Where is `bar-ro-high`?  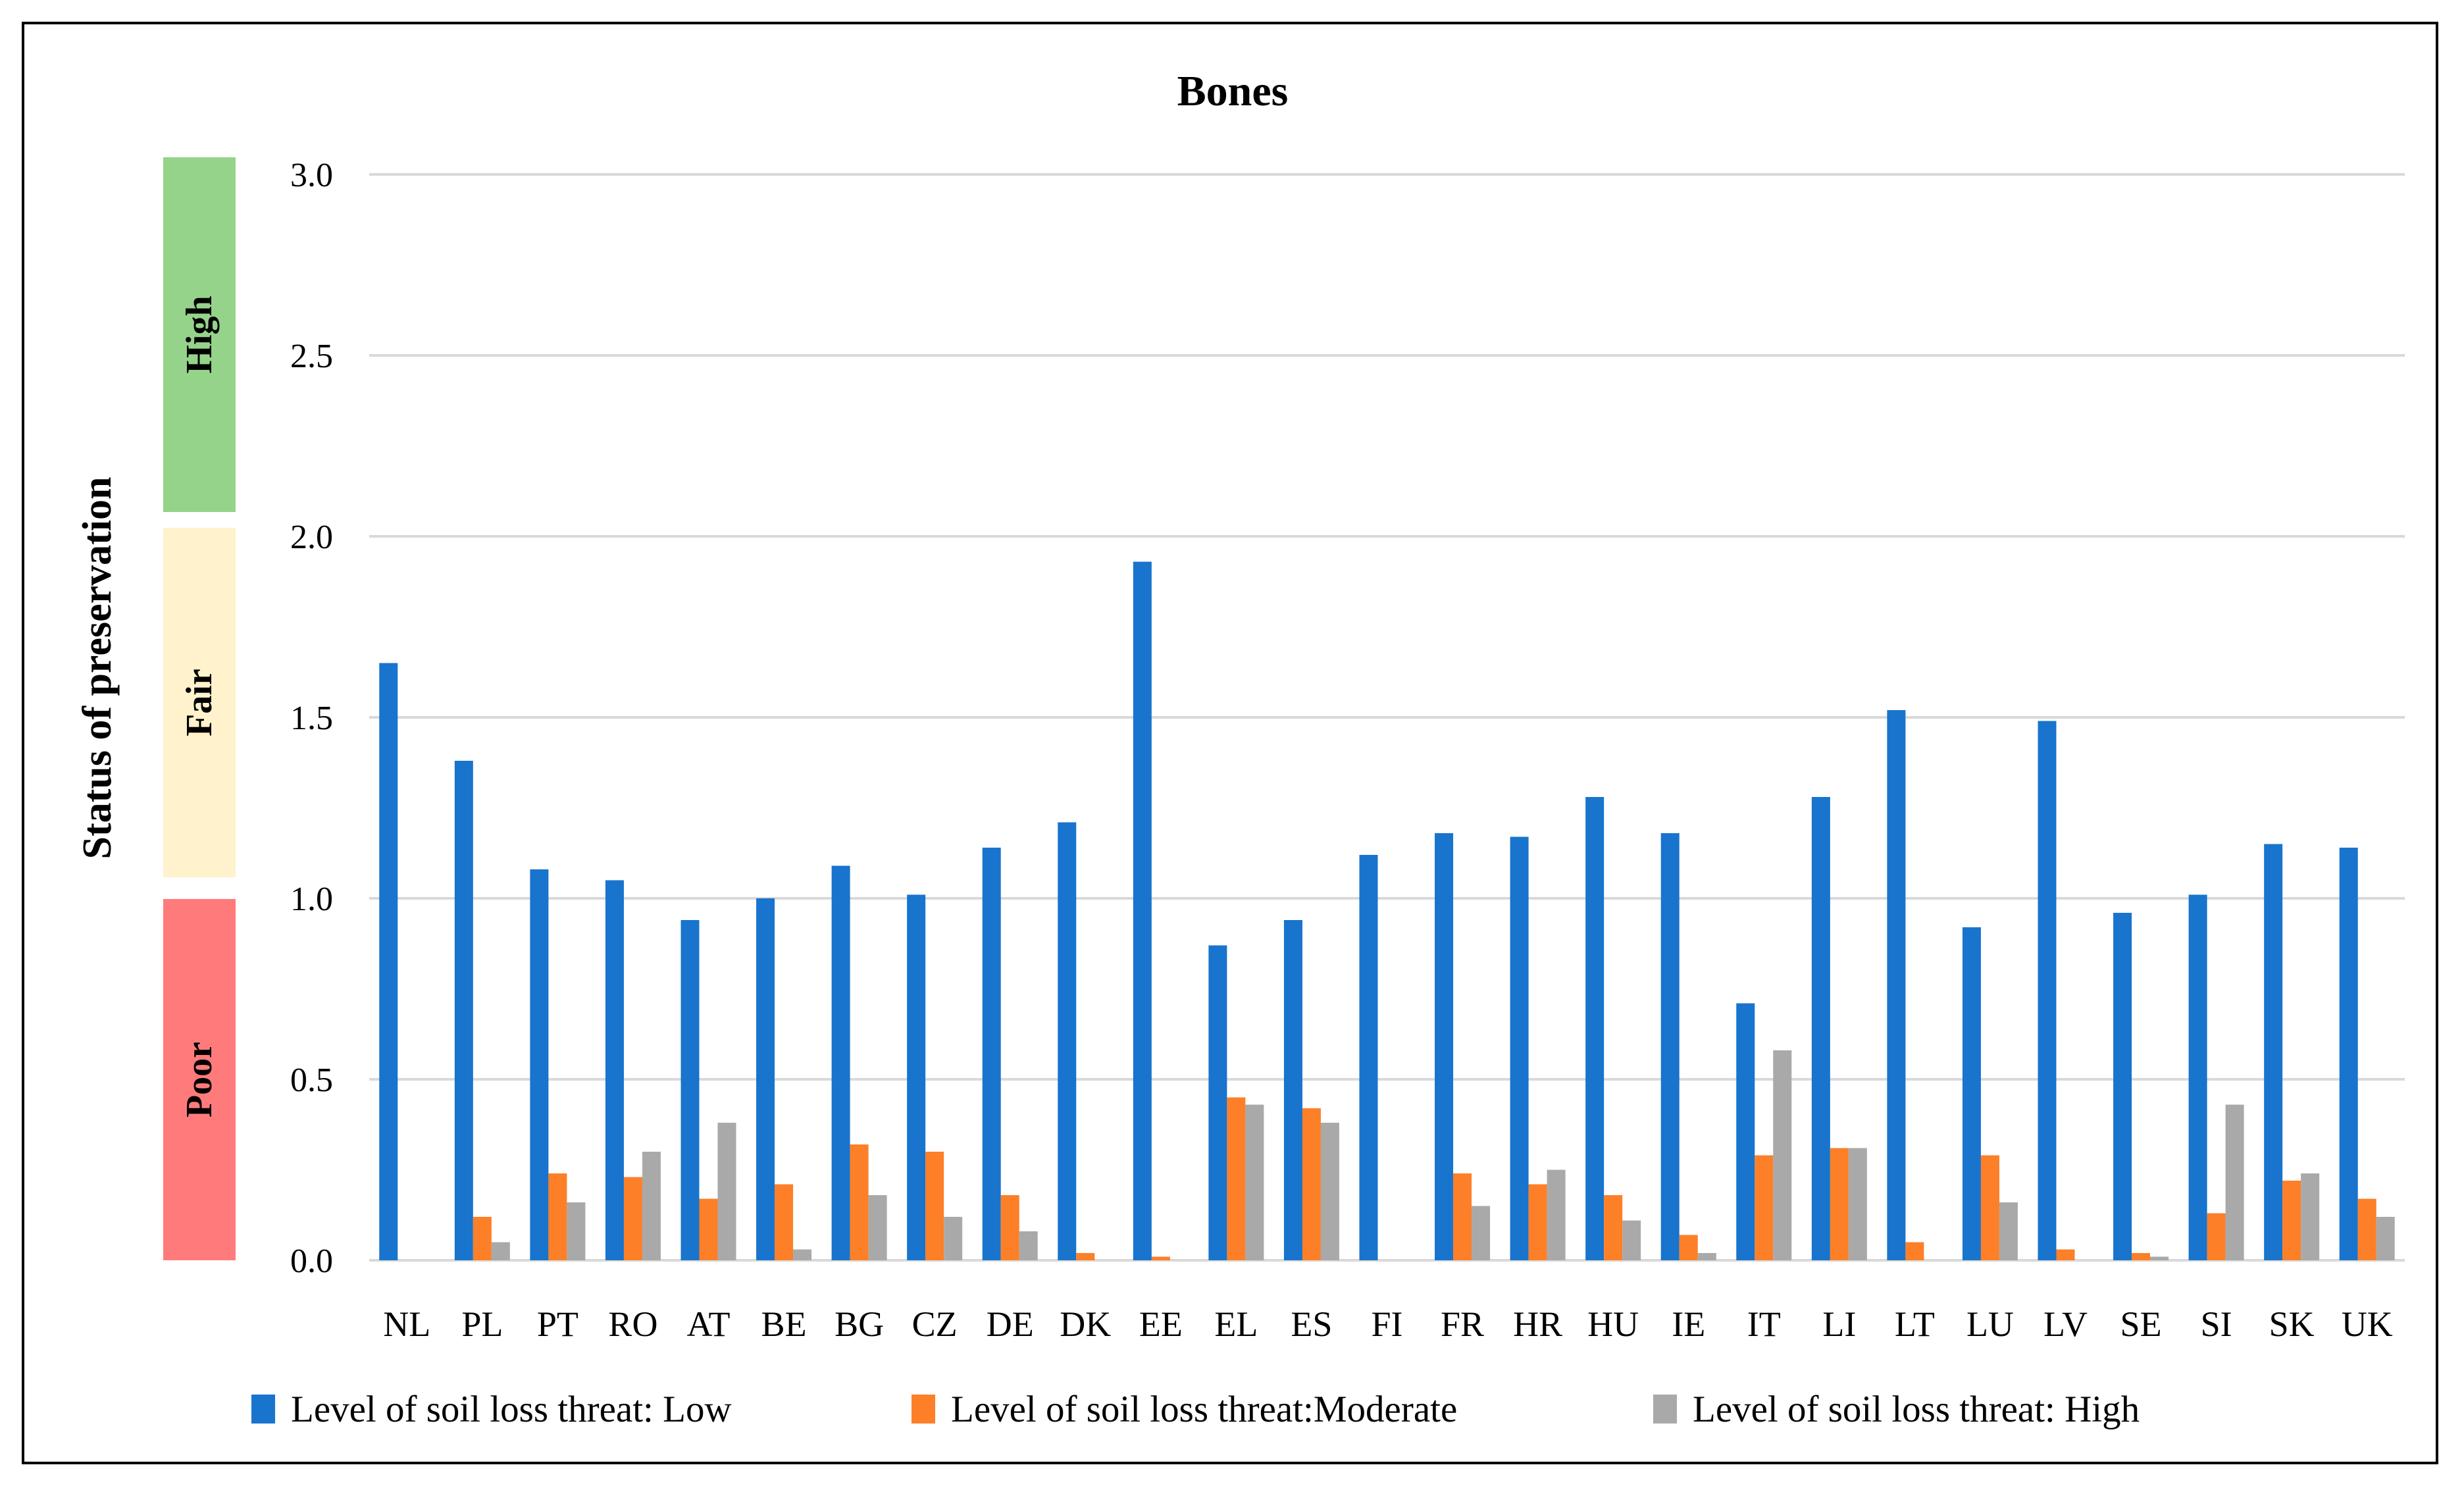 bar-ro-high is located at coordinates (651, 1206).